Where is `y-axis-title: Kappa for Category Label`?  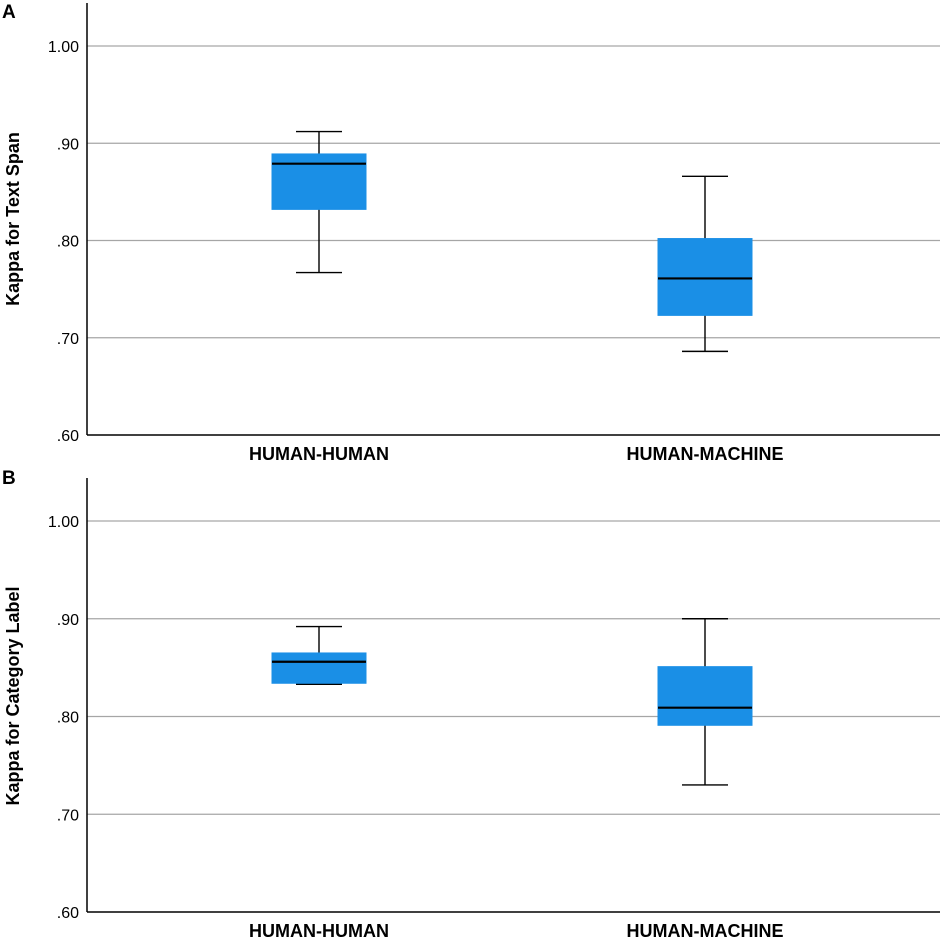 y-axis-title: Kappa for Category Label is located at coordinates (13, 695).